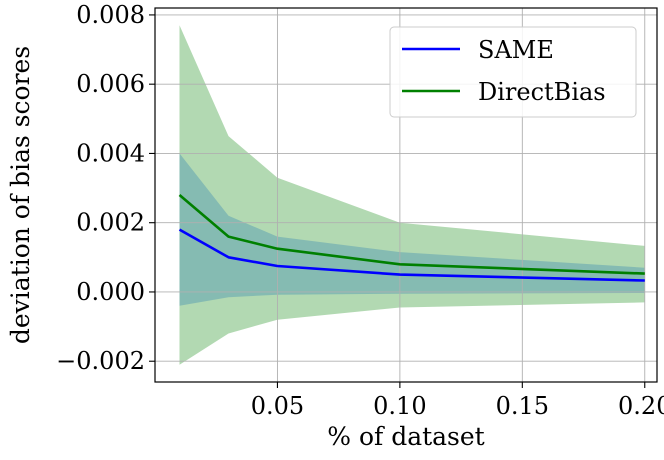 The height and width of the screenshot is (460, 664). Describe the element at coordinates (522, 406) in the screenshot. I see `x-tick-label: 0.15` at that location.